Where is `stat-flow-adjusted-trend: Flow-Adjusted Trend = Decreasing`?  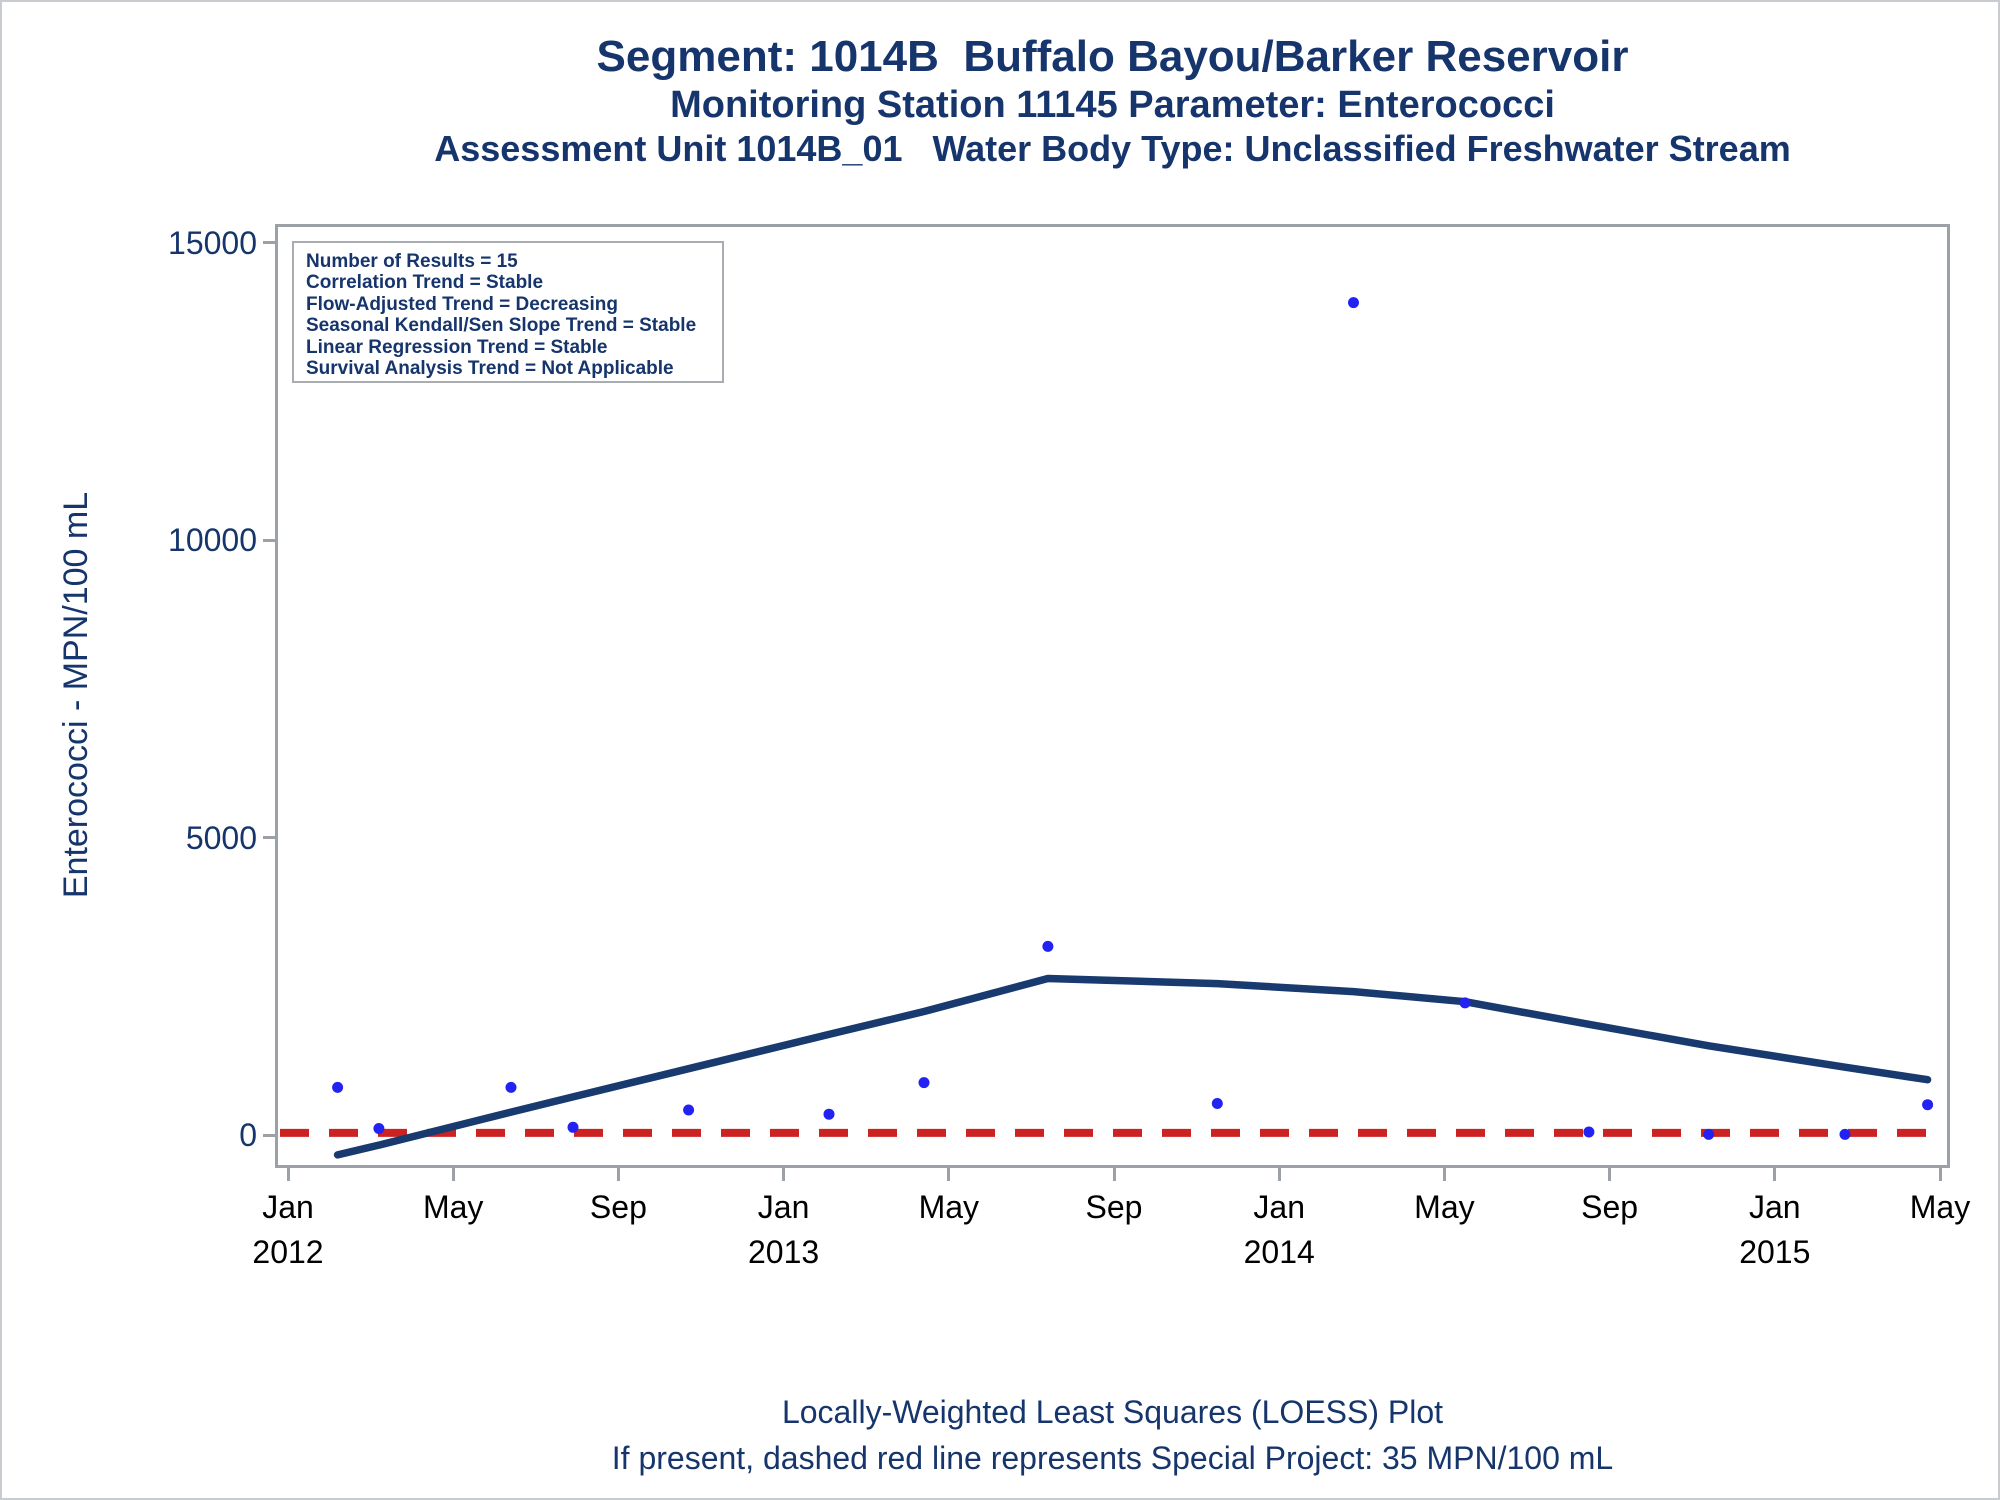
stat-flow-adjusted-trend: Flow-Adjusted Trend = Decreasing is located at coordinates (462, 304).